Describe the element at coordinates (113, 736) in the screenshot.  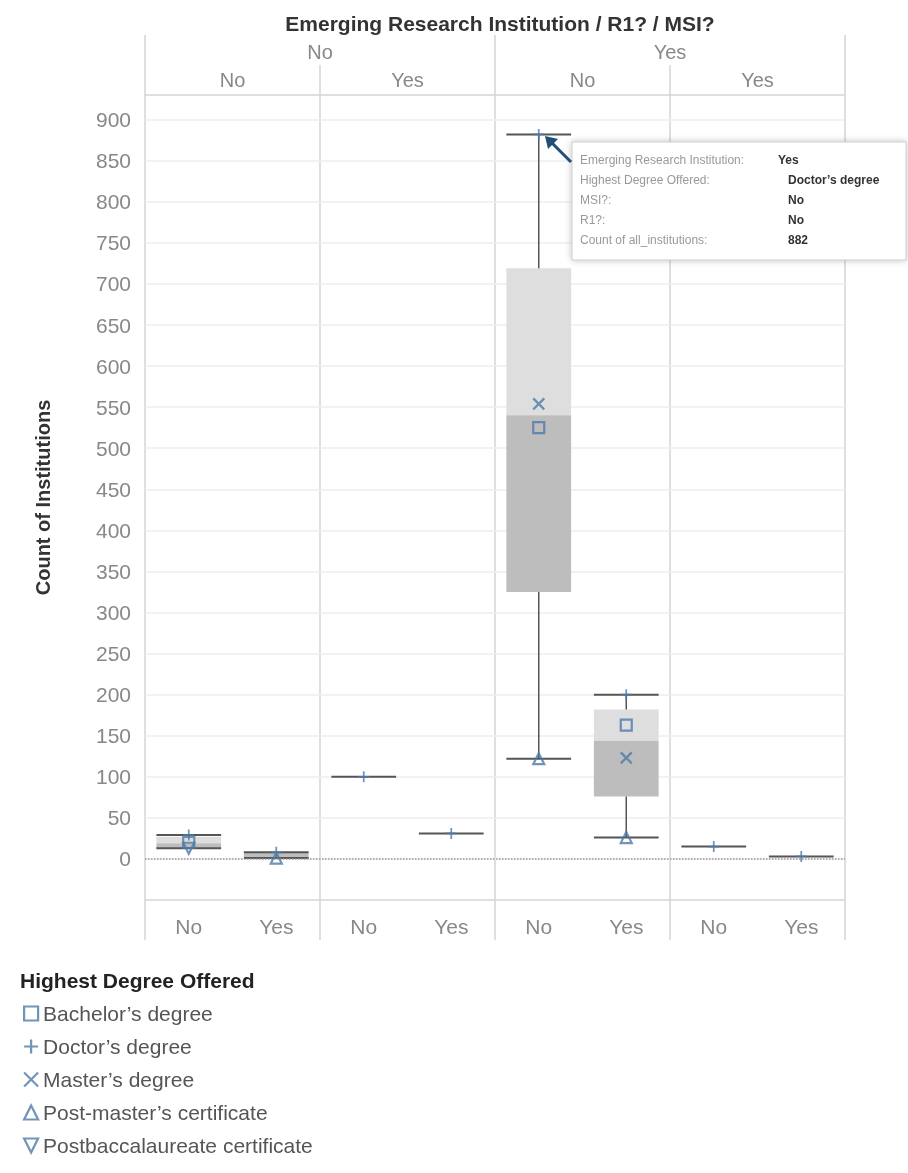
I see `y-tick-label: 150` at that location.